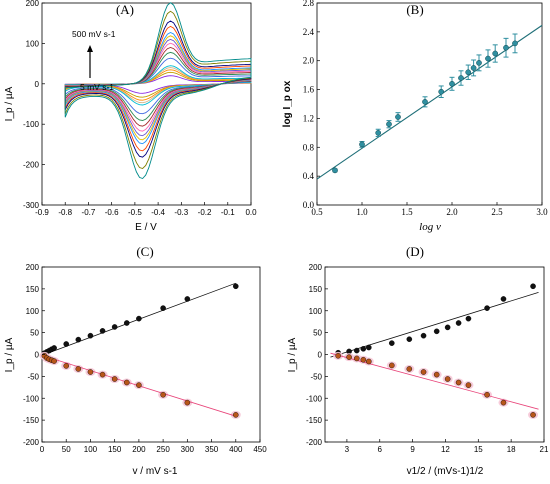 The image size is (550, 484). What do you see at coordinates (181, 212) in the screenshot?
I see `panel-a-xtick-label: -0.3` at bounding box center [181, 212].